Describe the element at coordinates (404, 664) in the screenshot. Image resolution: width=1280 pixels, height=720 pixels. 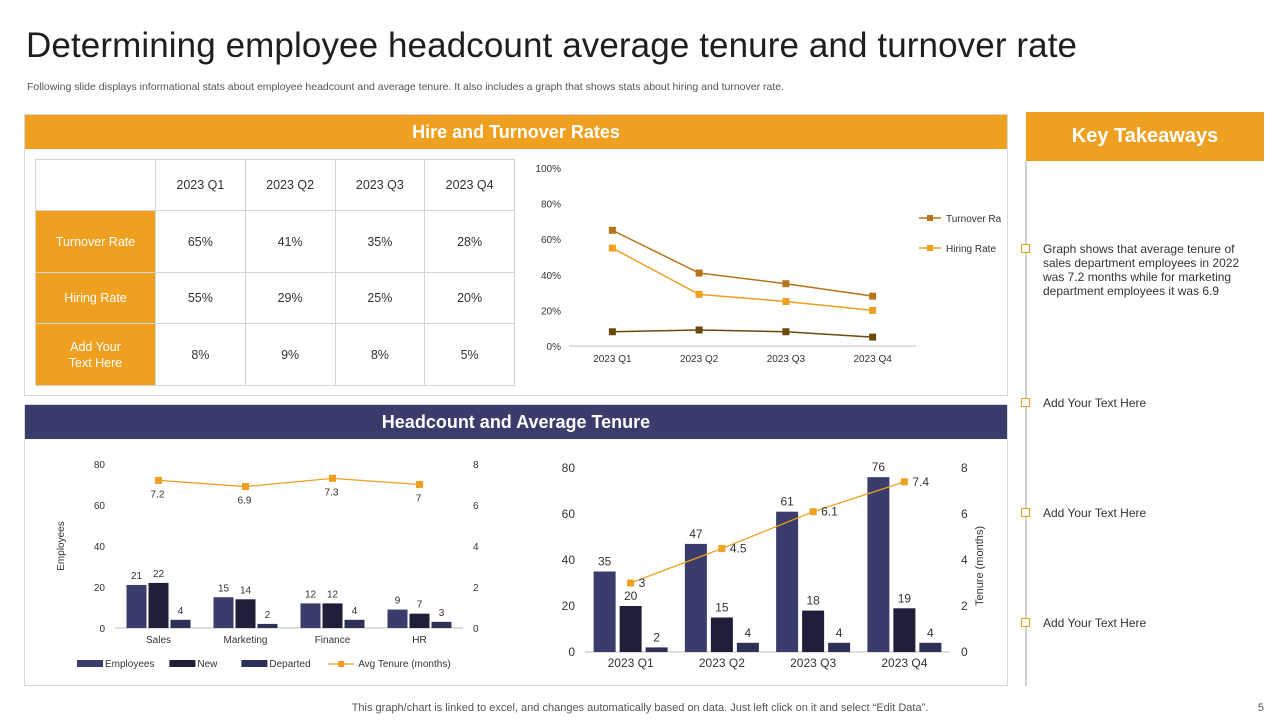
I see `legend-label: Avg Tenure (months)` at that location.